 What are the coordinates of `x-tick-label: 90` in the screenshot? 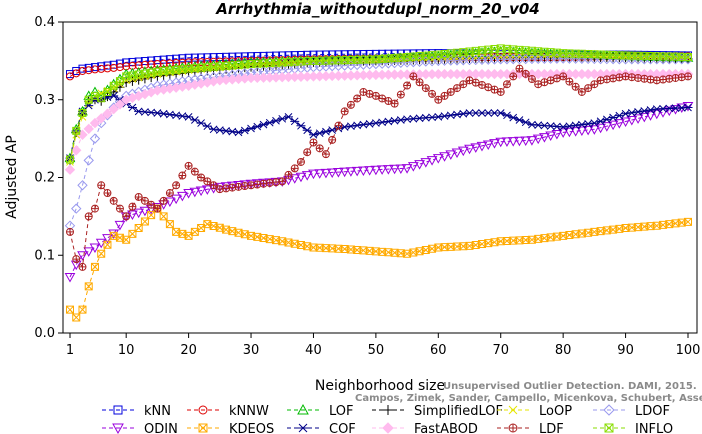 It's located at (625, 350).